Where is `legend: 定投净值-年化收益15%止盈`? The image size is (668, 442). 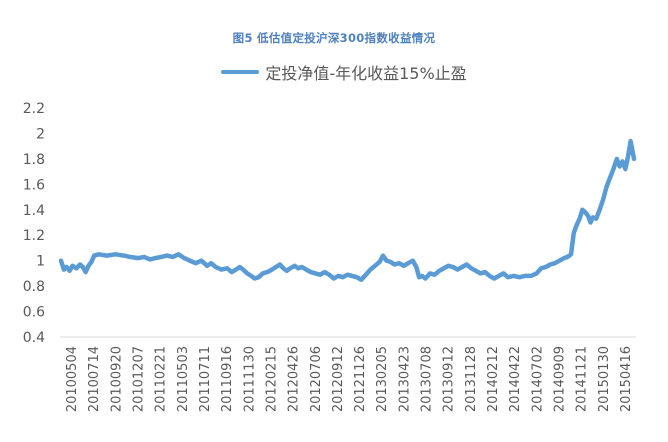 legend: 定投净值-年化收益15%止盈 is located at coordinates (334, 72).